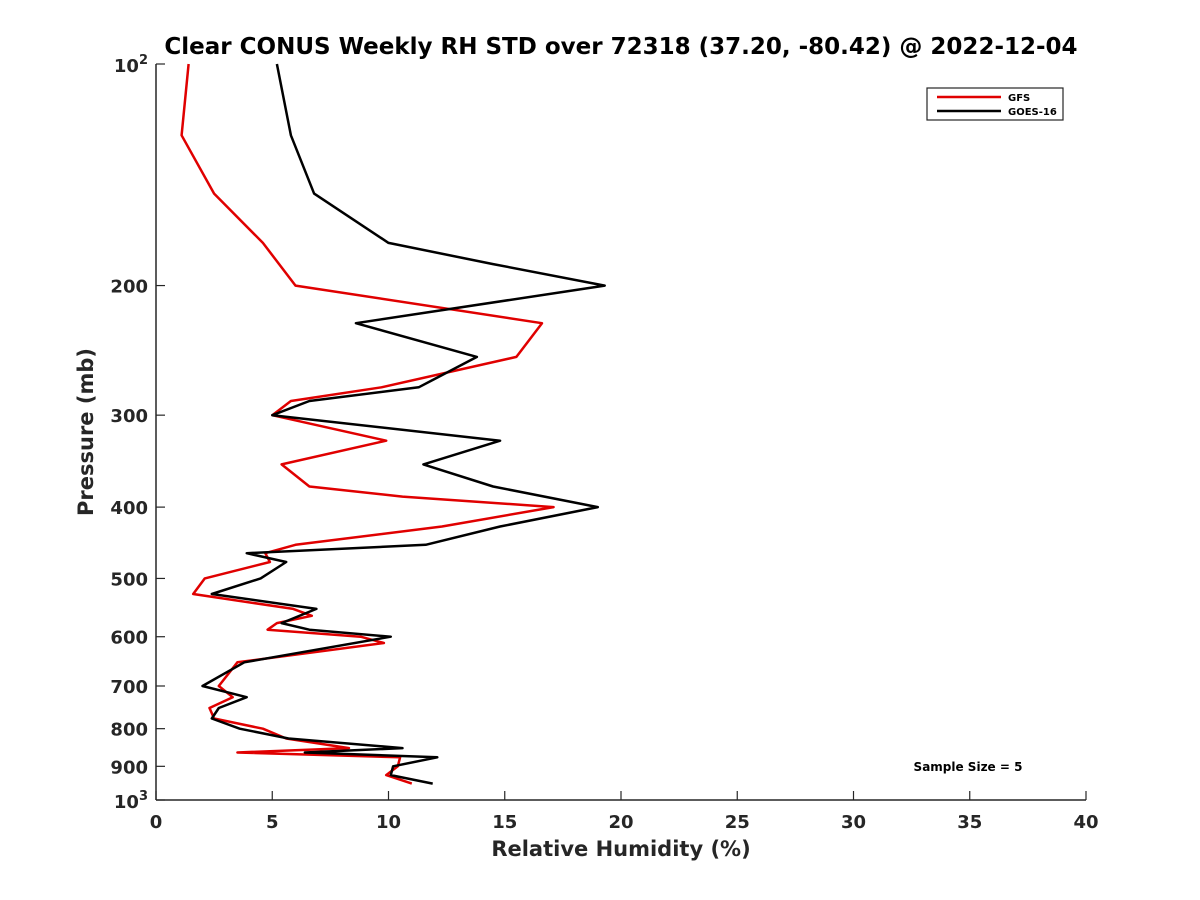 The width and height of the screenshot is (1200, 900). What do you see at coordinates (969, 822) in the screenshot?
I see `x-tick-label: 35` at bounding box center [969, 822].